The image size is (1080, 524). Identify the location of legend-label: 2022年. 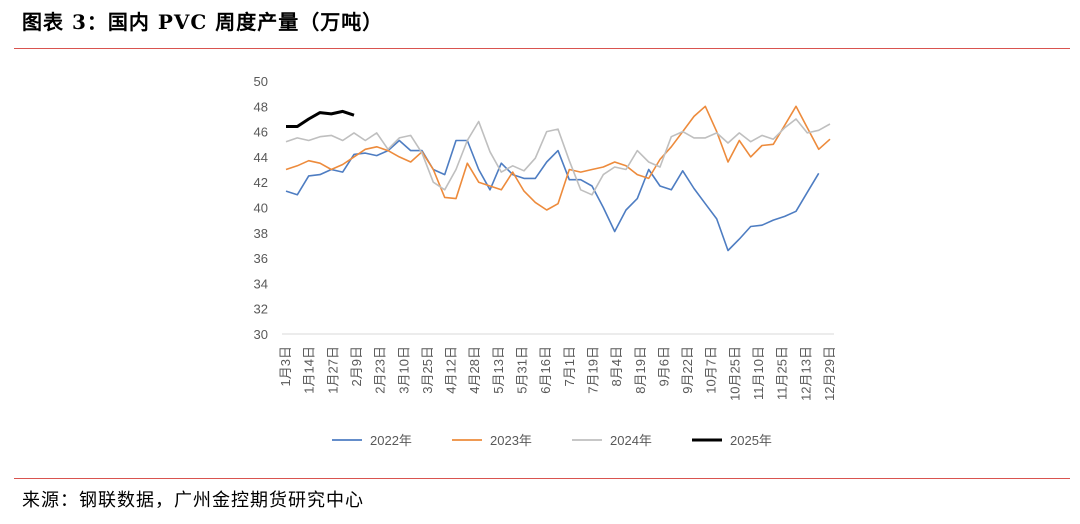
(391, 440).